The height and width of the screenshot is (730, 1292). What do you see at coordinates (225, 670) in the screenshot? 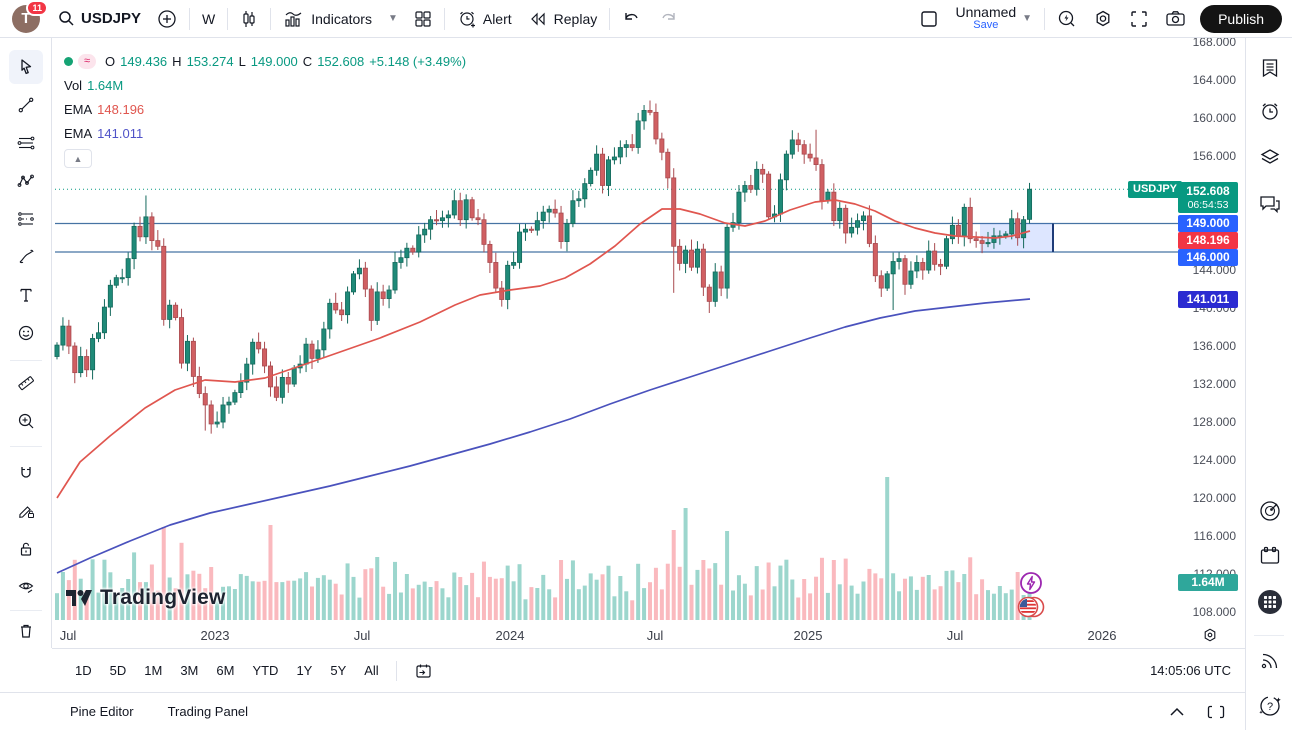
I see `range-button-6m: 6M` at bounding box center [225, 670].